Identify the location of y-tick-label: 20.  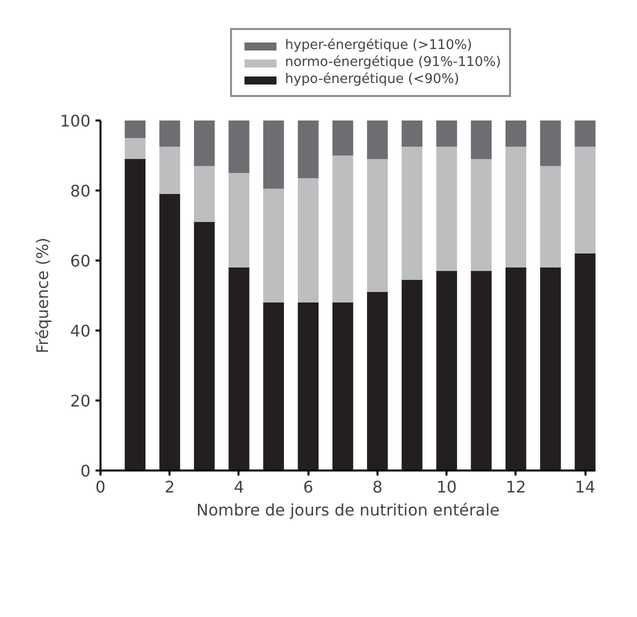
(80, 401).